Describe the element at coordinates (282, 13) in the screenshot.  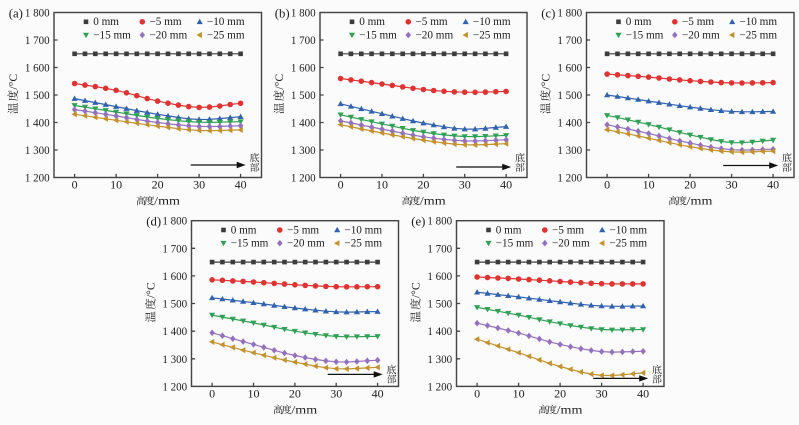
I see `svg-text: (b)` at that location.